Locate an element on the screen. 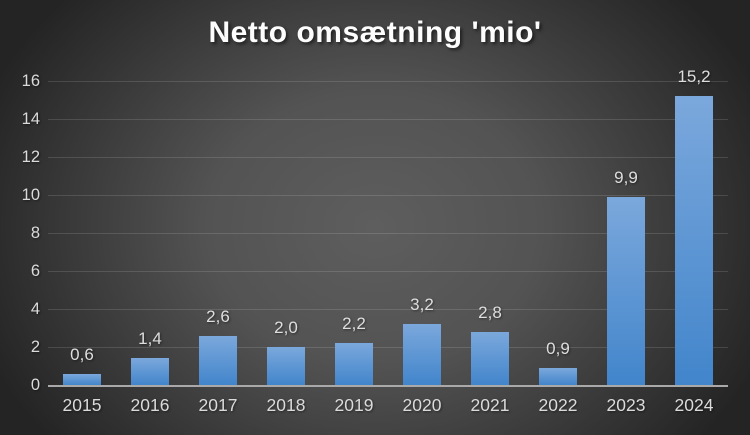 This screenshot has height=435, width=750. x-tick-label-2016: 2016 is located at coordinates (150, 405).